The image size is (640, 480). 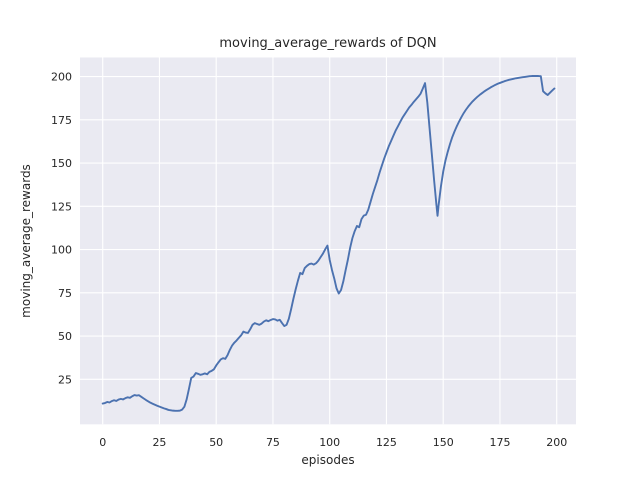 What do you see at coordinates (61, 206) in the screenshot?
I see `y-tick-label: 125` at bounding box center [61, 206].